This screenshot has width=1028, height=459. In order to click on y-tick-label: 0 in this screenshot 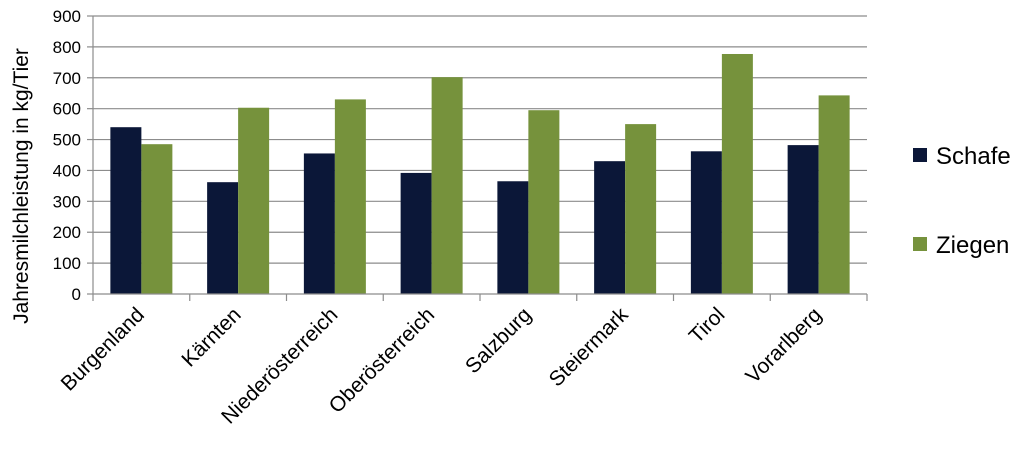, I will do `click(76, 294)`.